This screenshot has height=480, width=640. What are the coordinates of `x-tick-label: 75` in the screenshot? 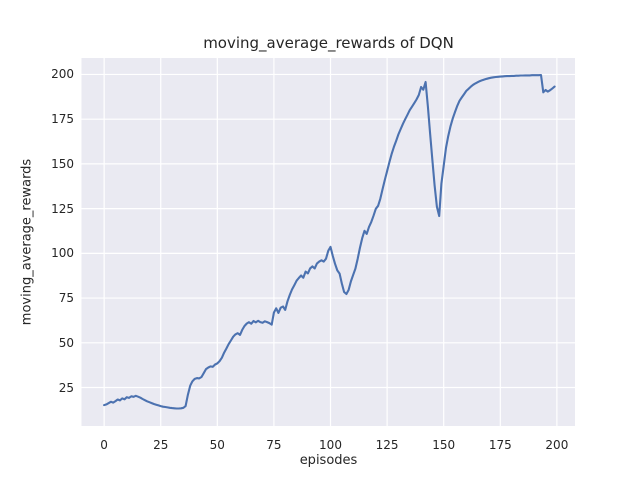 It's located at (274, 445).